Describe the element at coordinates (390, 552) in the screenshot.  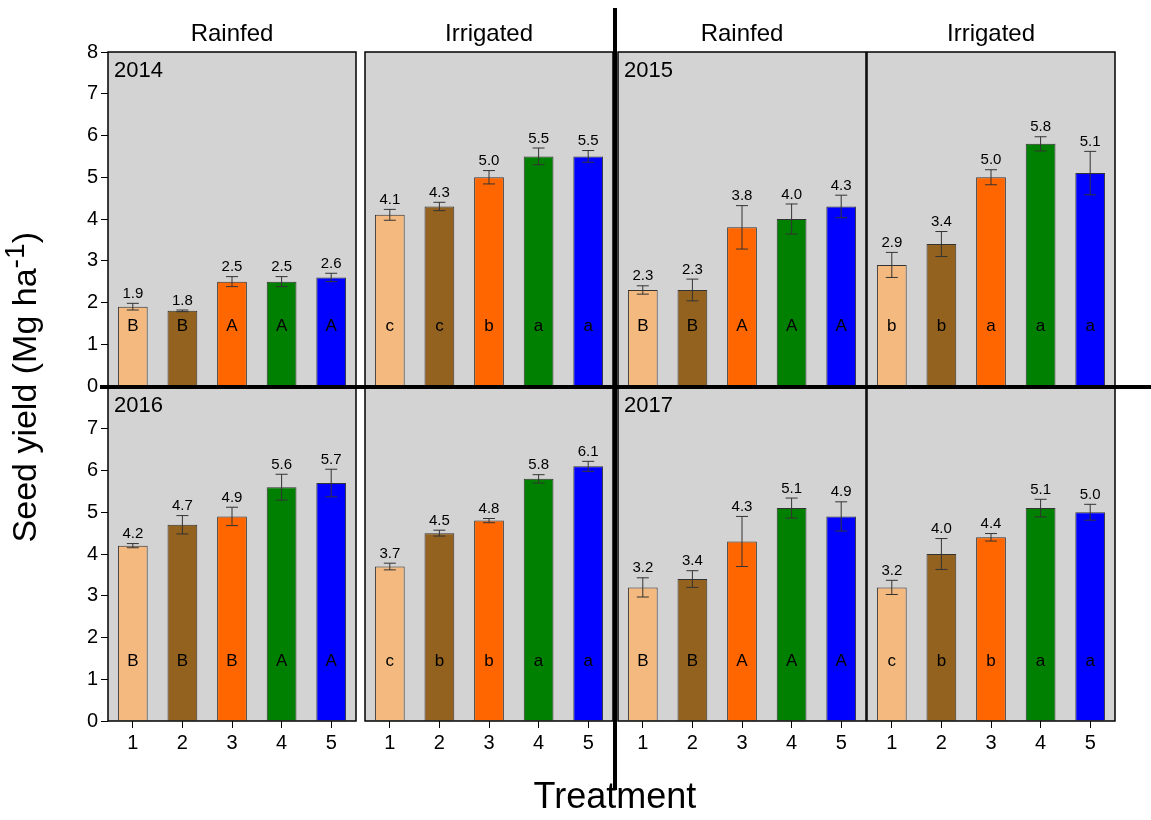
I see `data-label: 3.7` at that location.